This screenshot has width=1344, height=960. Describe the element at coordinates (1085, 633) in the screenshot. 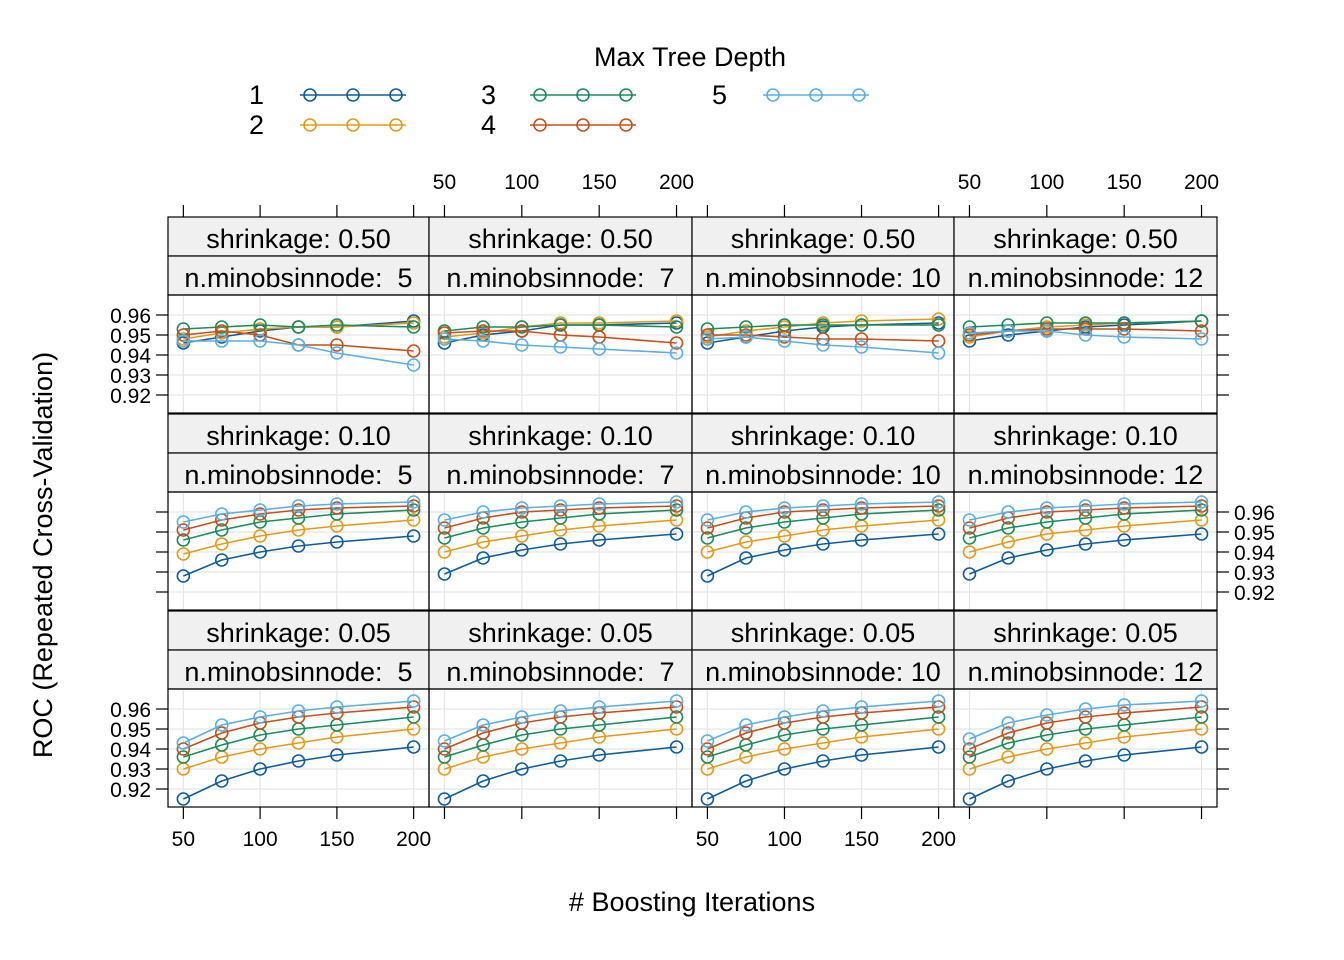

I see `panel-12-shrinkage-label: shrinkage: 0.05` at that location.